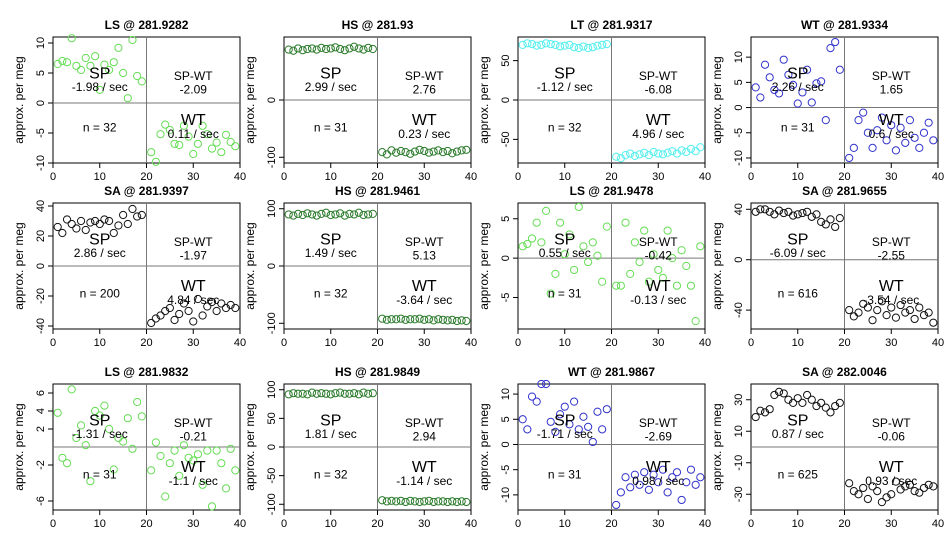 This screenshot has width=950, height=555. Describe the element at coordinates (658, 481) in the screenshot. I see `wt-rate: 0.98 / sec` at that location.